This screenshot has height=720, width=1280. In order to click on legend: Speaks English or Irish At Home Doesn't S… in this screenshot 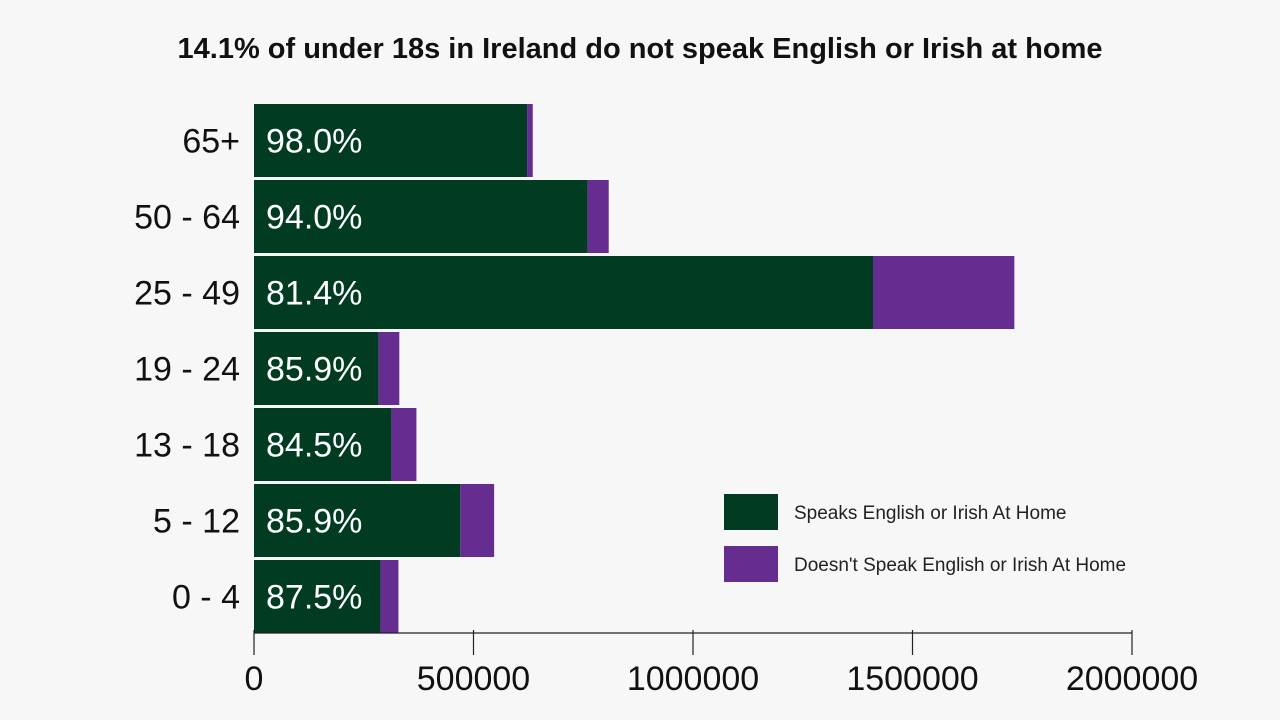, I will do `click(925, 538)`.